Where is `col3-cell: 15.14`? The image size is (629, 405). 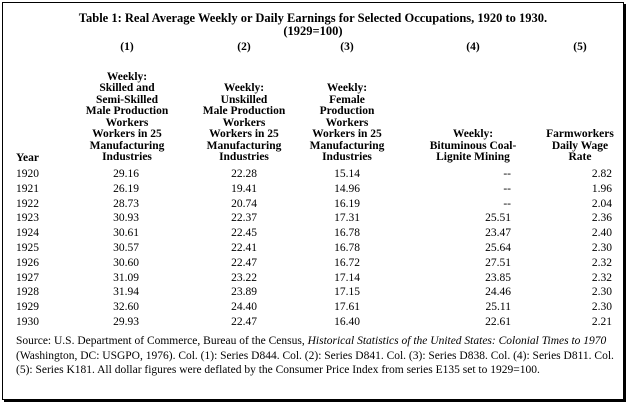
col3-cell: 15.14 is located at coordinates (347, 174).